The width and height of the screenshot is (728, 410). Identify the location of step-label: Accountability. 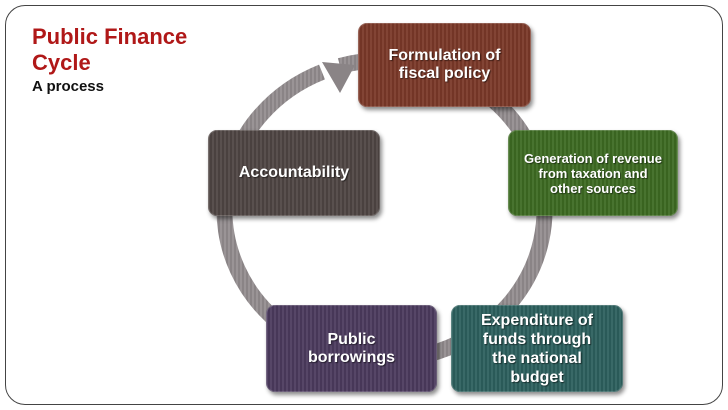
(294, 172).